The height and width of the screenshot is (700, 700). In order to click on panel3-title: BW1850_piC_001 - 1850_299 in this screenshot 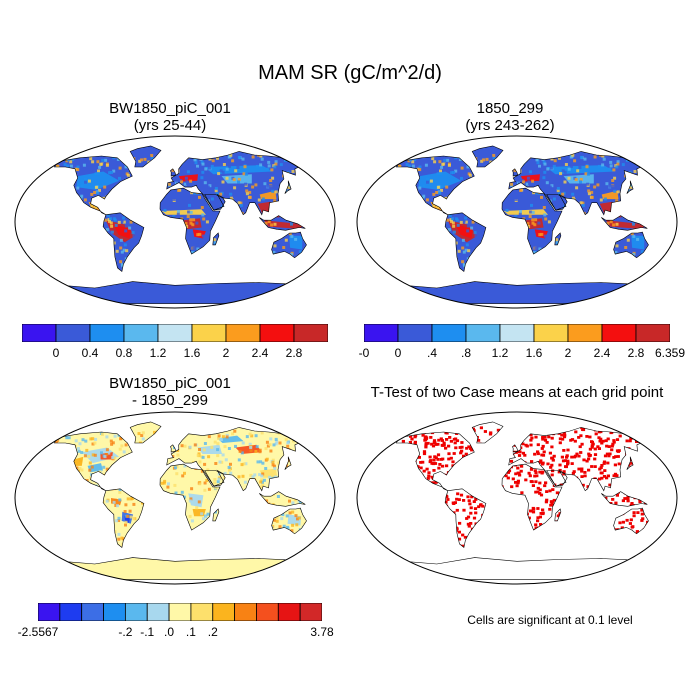, I will do `click(170, 392)`.